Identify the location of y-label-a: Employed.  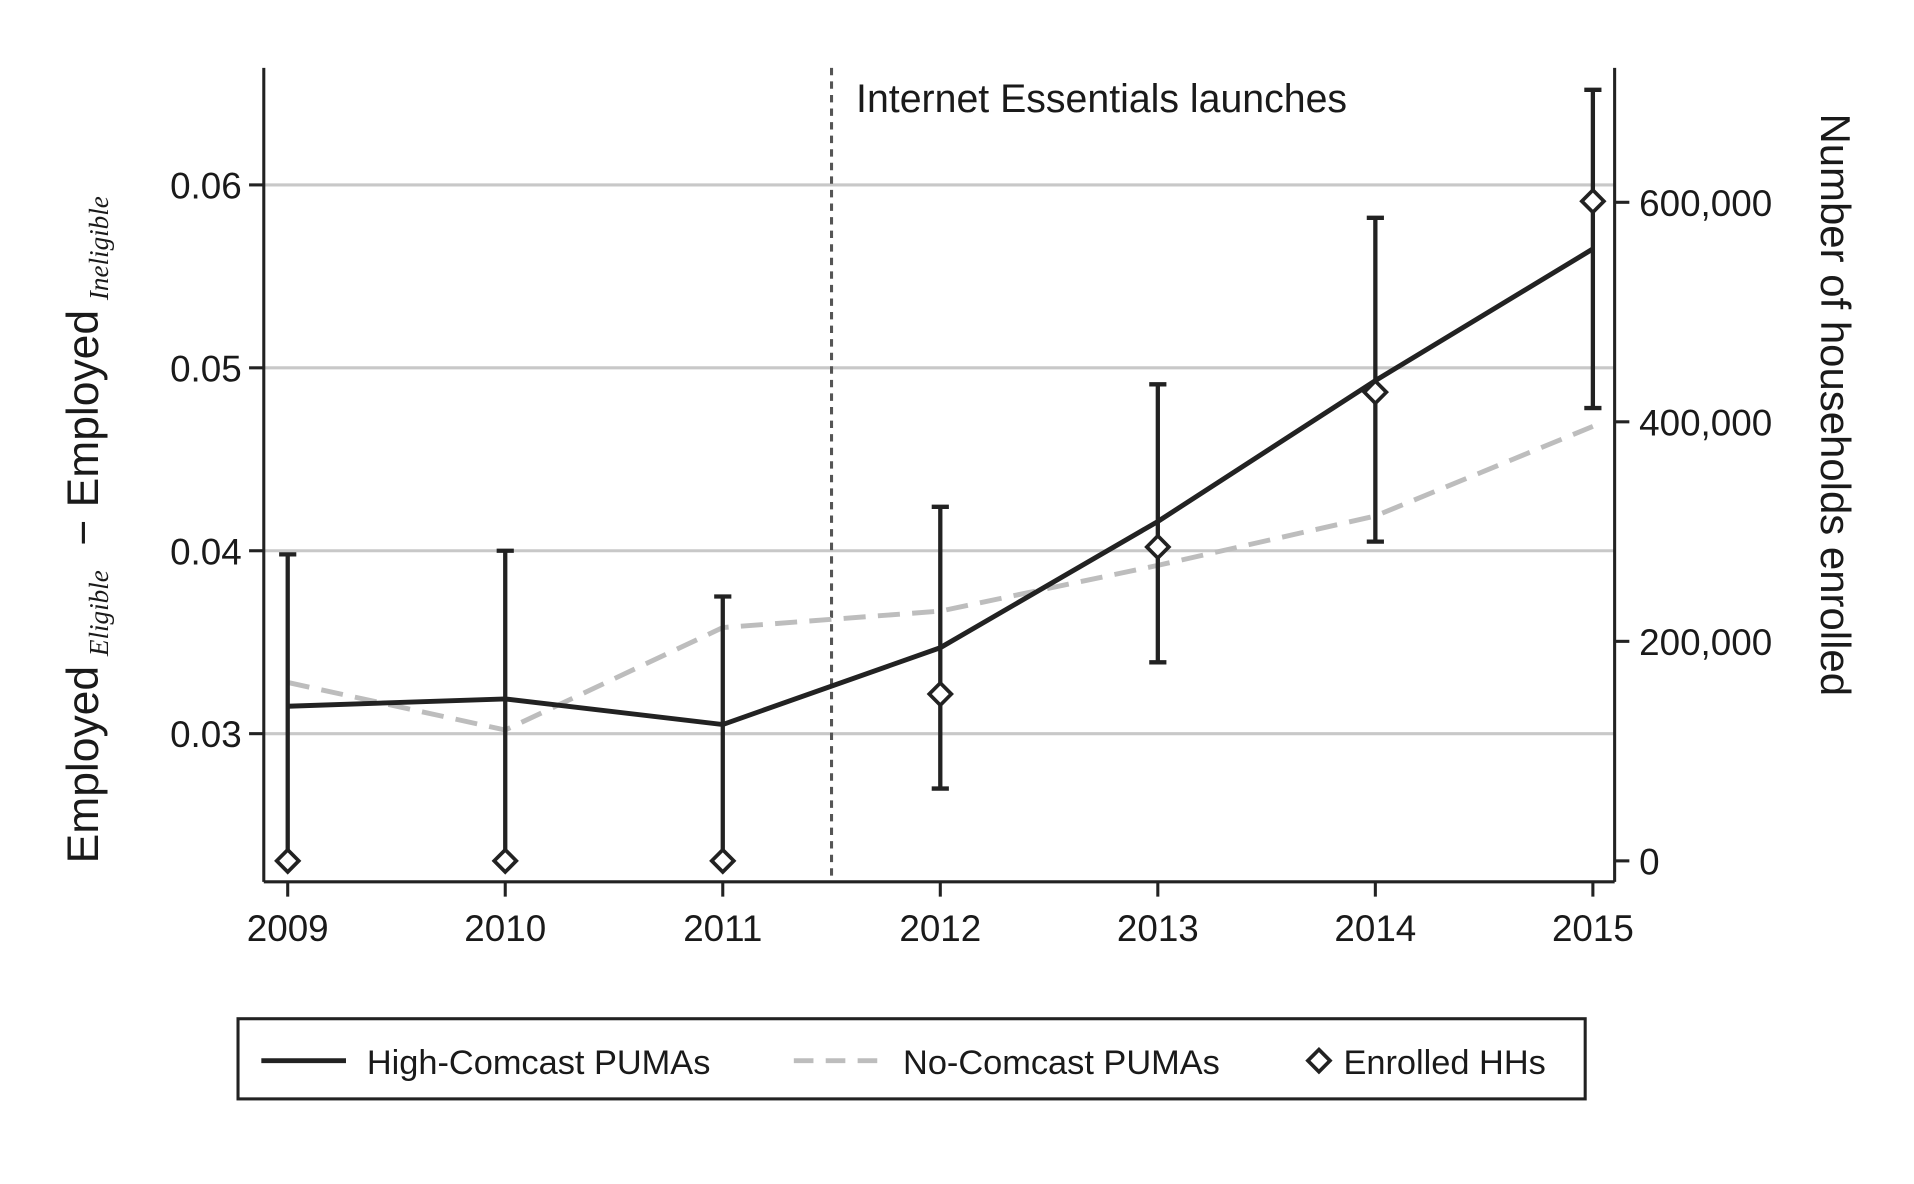
(83, 764).